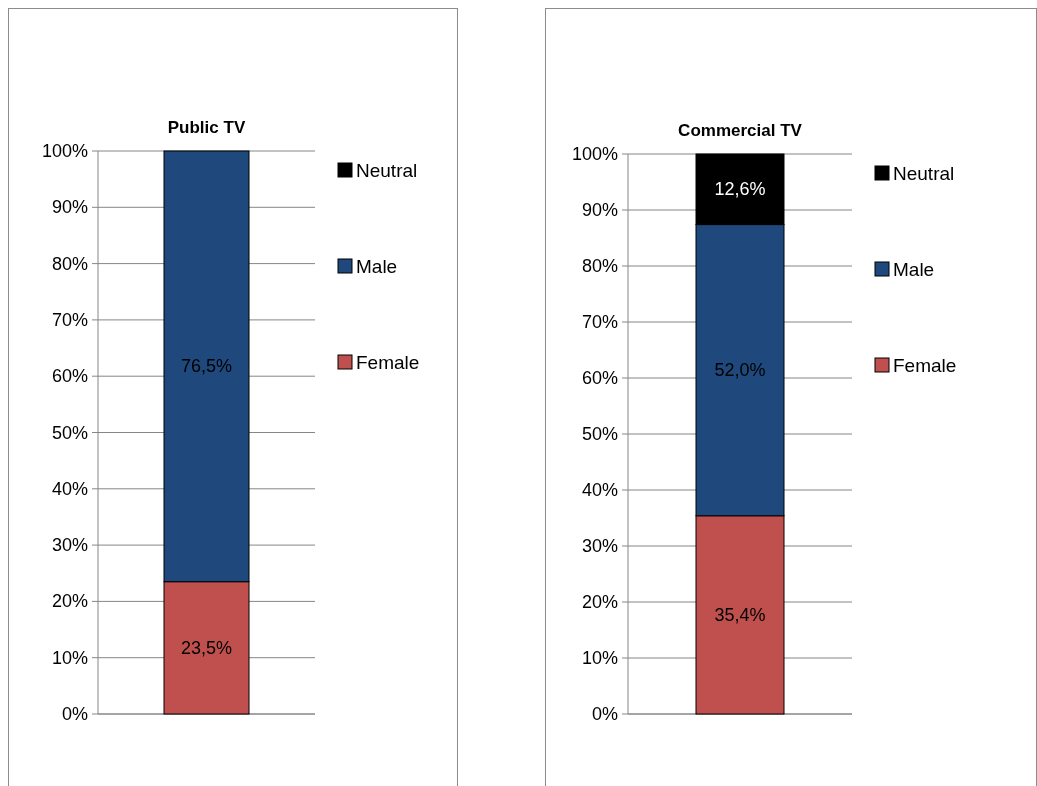 This screenshot has width=1037, height=786. What do you see at coordinates (740, 614) in the screenshot?
I see `data-label: 35,4%` at bounding box center [740, 614].